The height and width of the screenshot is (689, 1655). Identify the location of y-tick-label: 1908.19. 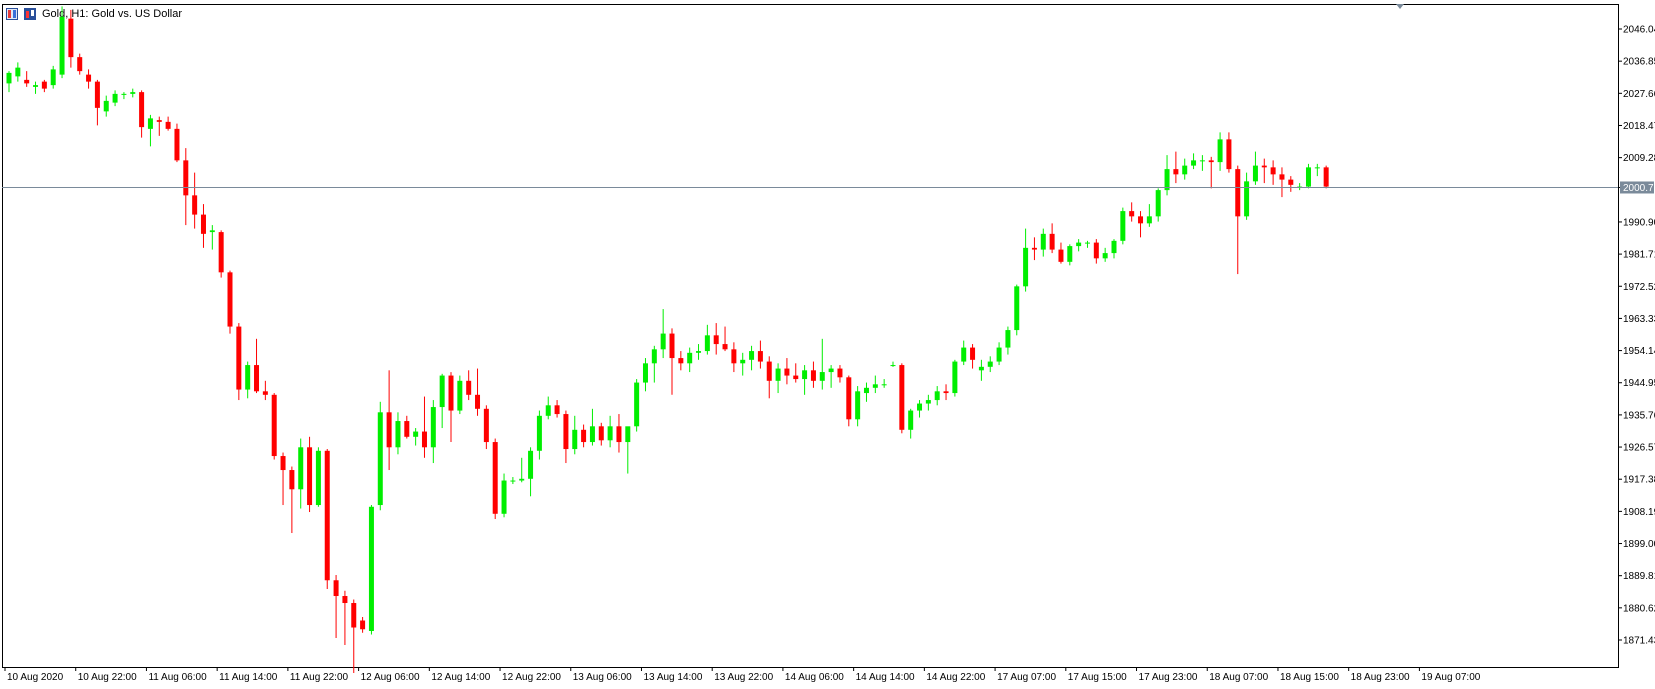
(1639, 512).